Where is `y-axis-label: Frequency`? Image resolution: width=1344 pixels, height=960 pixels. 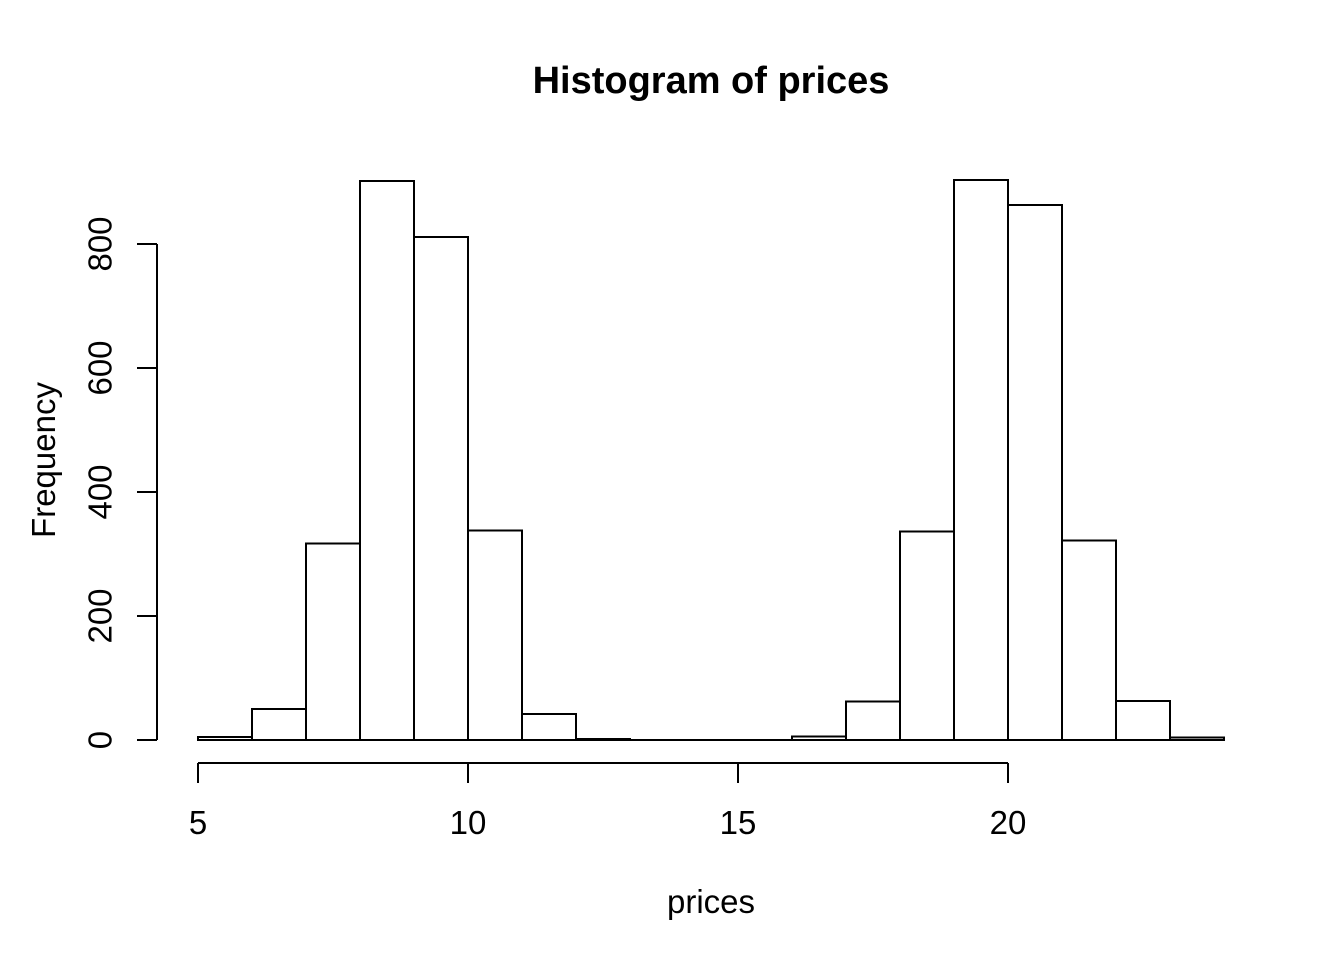
y-axis-label: Frequency is located at coordinates (43, 460).